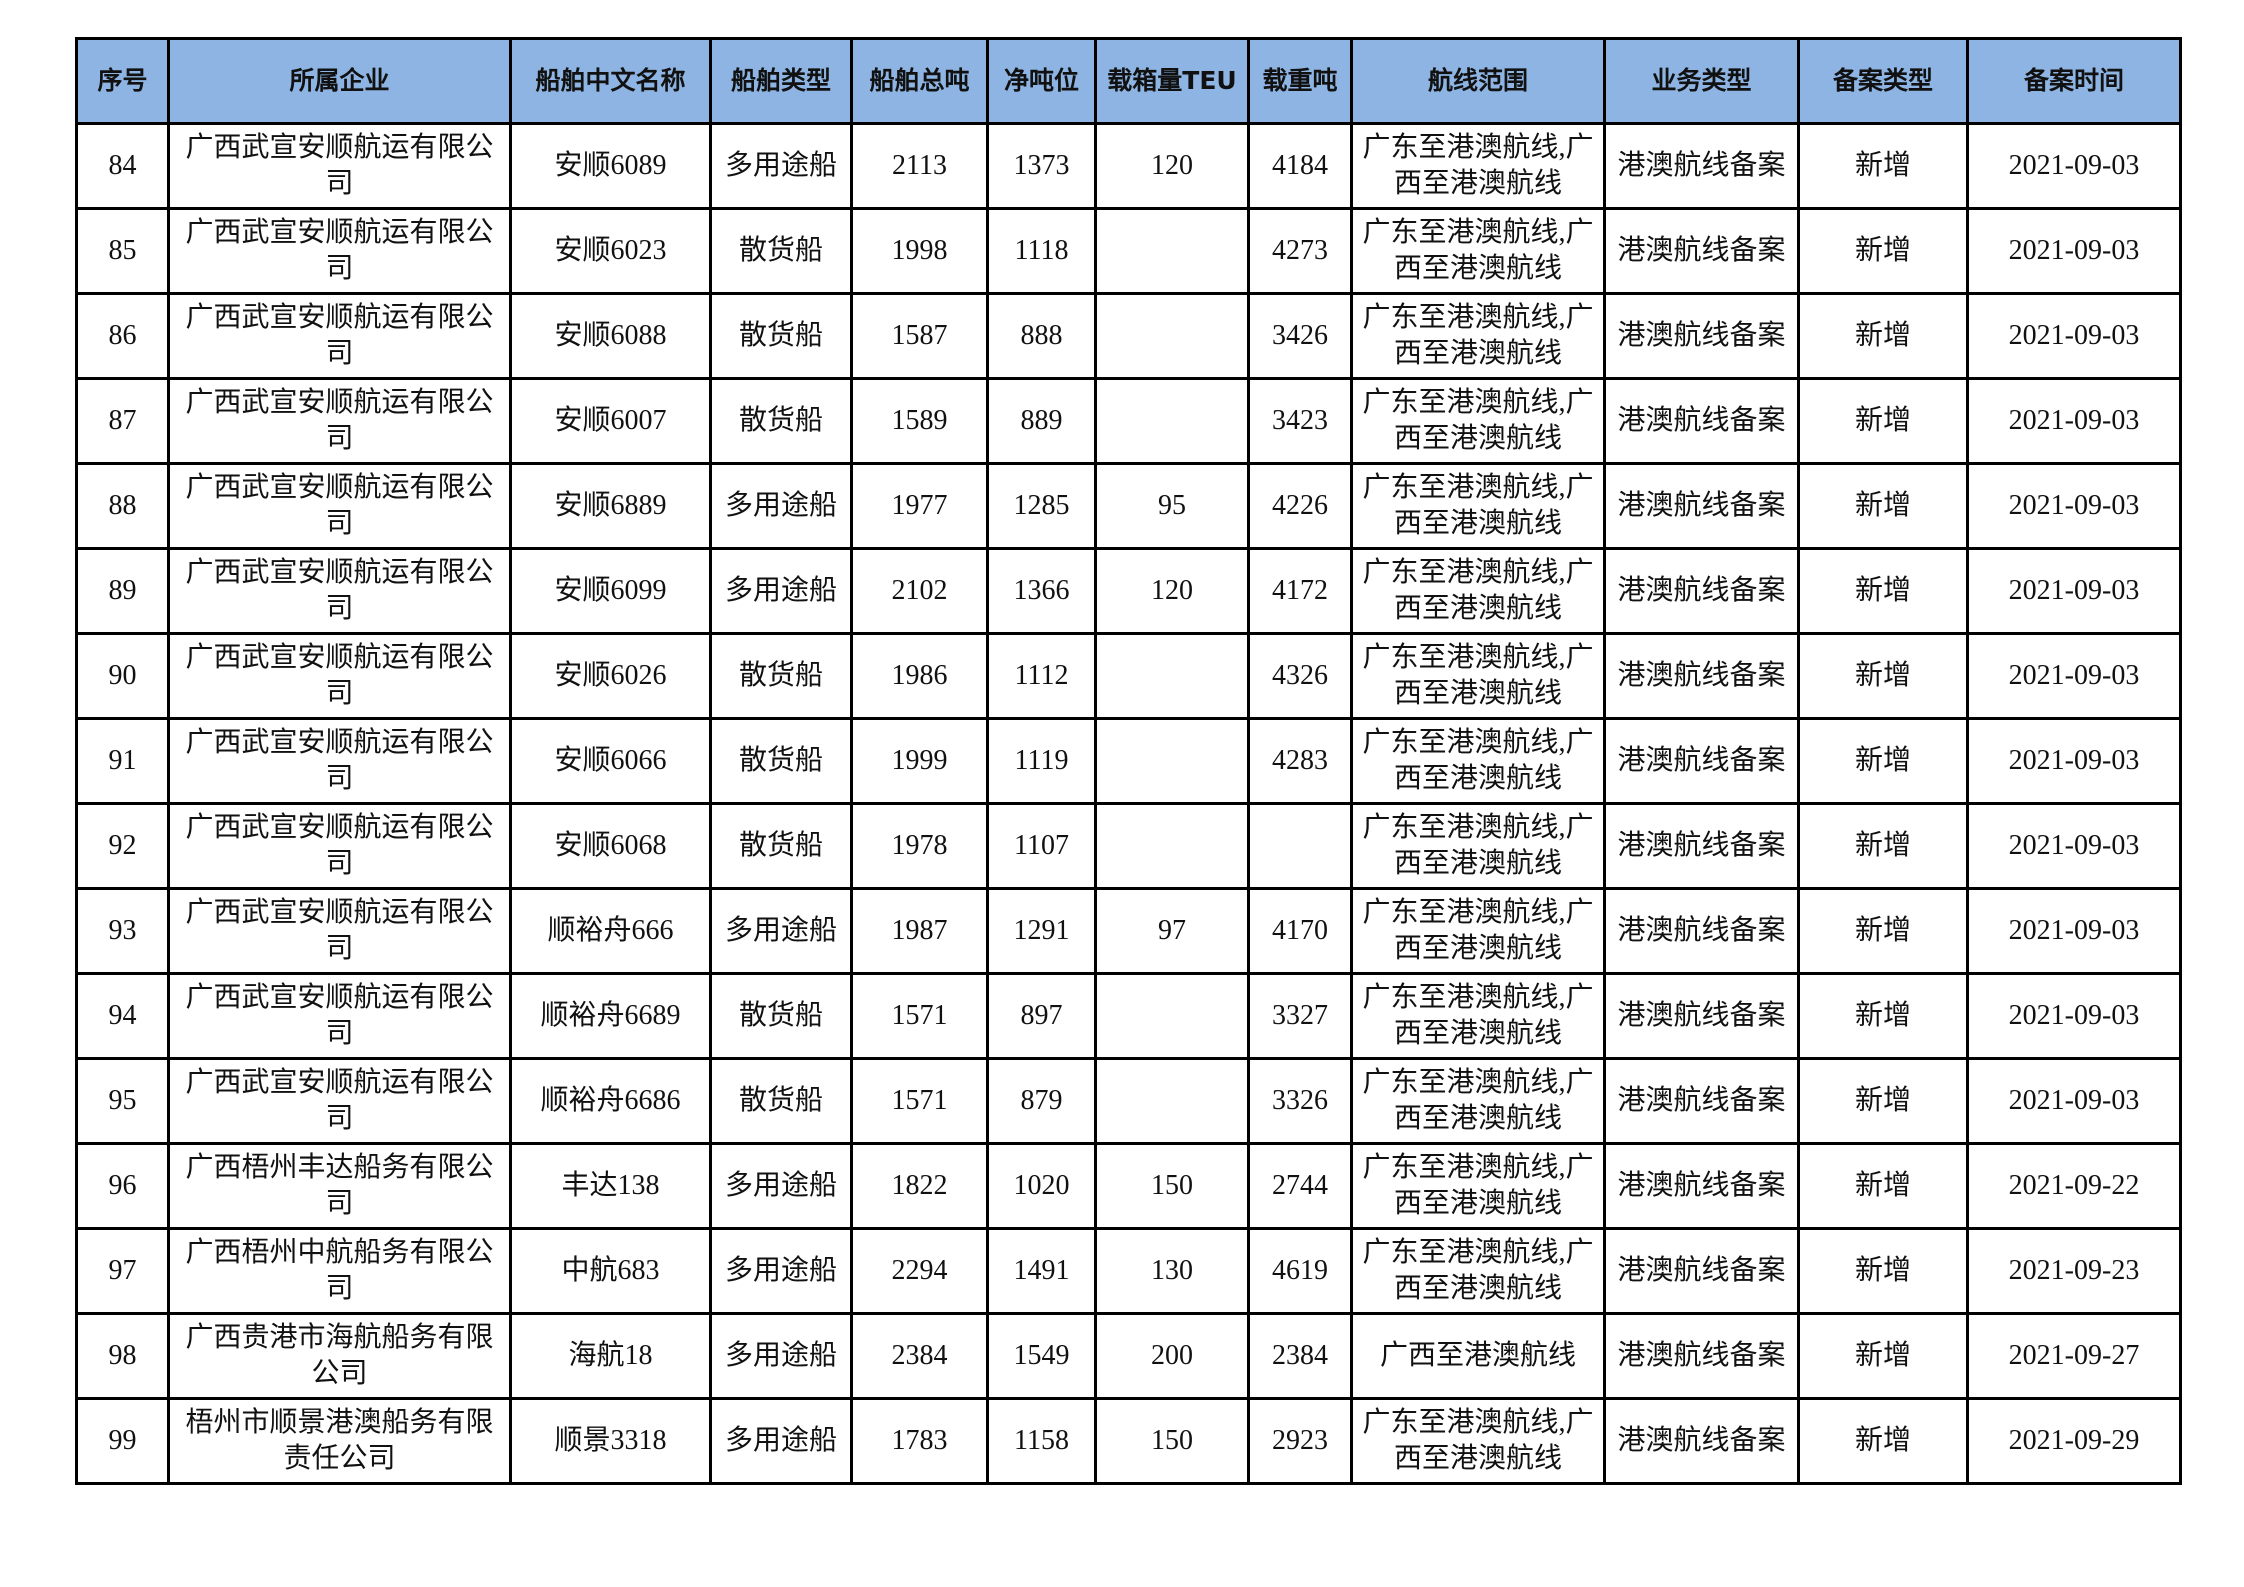 The width and height of the screenshot is (2244, 1587). What do you see at coordinates (1041, 251) in the screenshot?
I see `cell-net-tonnage: 1118` at bounding box center [1041, 251].